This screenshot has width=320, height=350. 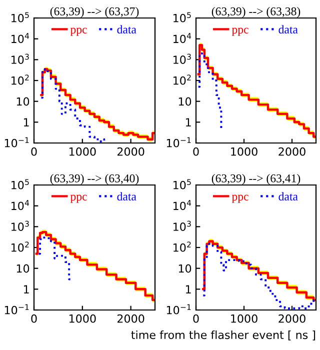 I want to click on chart-title: (63,39) --> (63,41), so click(x=256, y=179).